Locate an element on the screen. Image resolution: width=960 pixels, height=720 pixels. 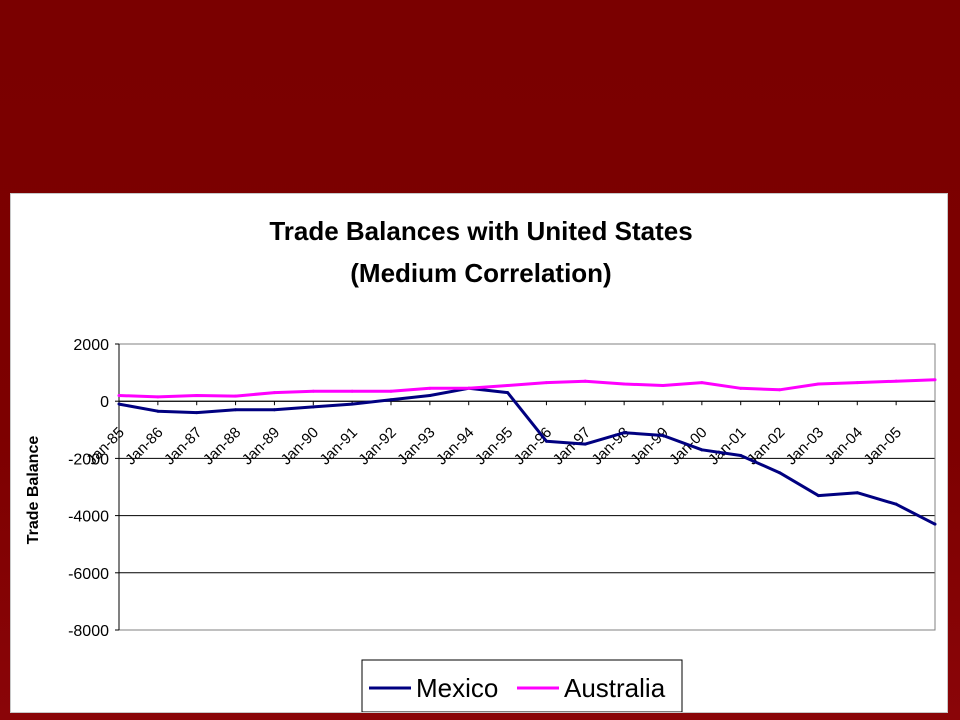
x-tick-label: Jan-05 is located at coordinates (883, 446).